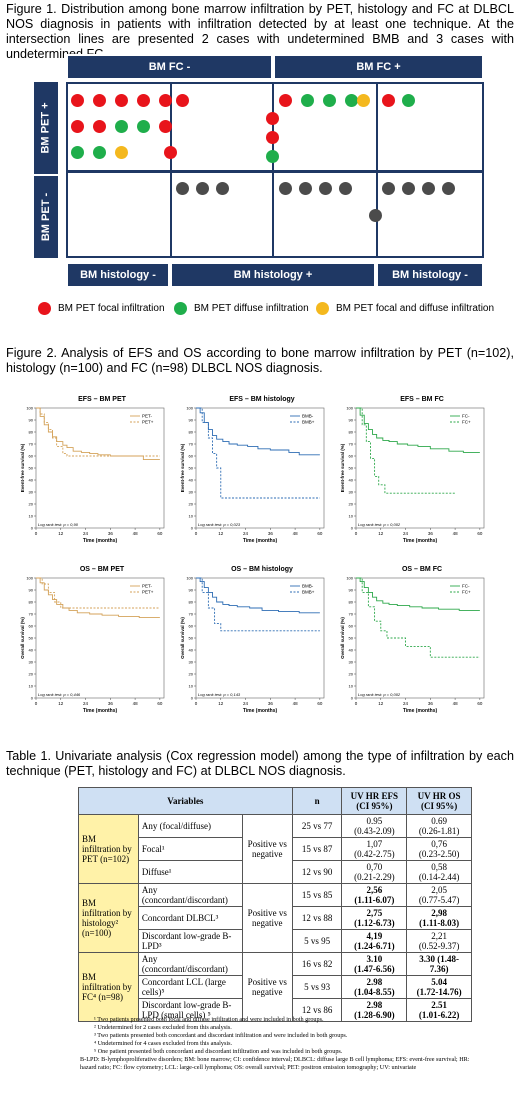 Image resolution: width=520 pixels, height=1102 pixels. I want to click on efs-hr-cell: 2,75 (1.12-6.73), so click(374, 918).